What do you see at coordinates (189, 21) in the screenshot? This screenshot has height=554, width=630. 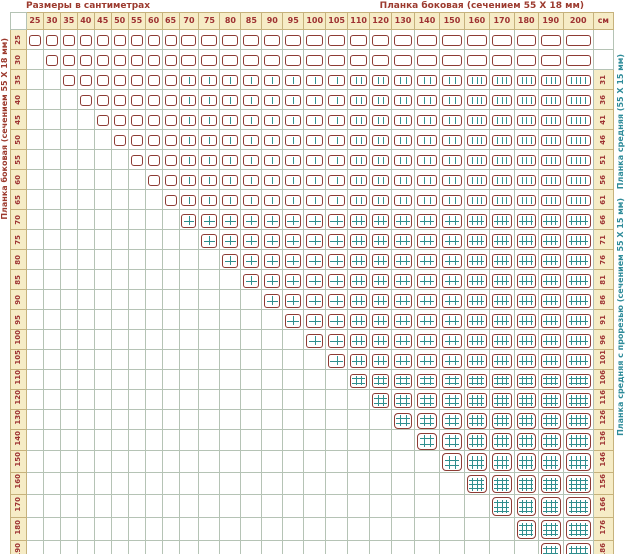 I see `column-header: 70` at bounding box center [189, 21].